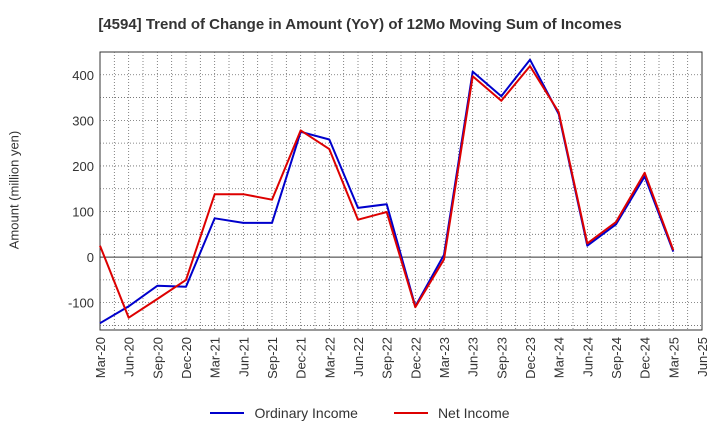 Image resolution: width=720 pixels, height=440 pixels. I want to click on y-tick-label: 200, so click(83, 166).